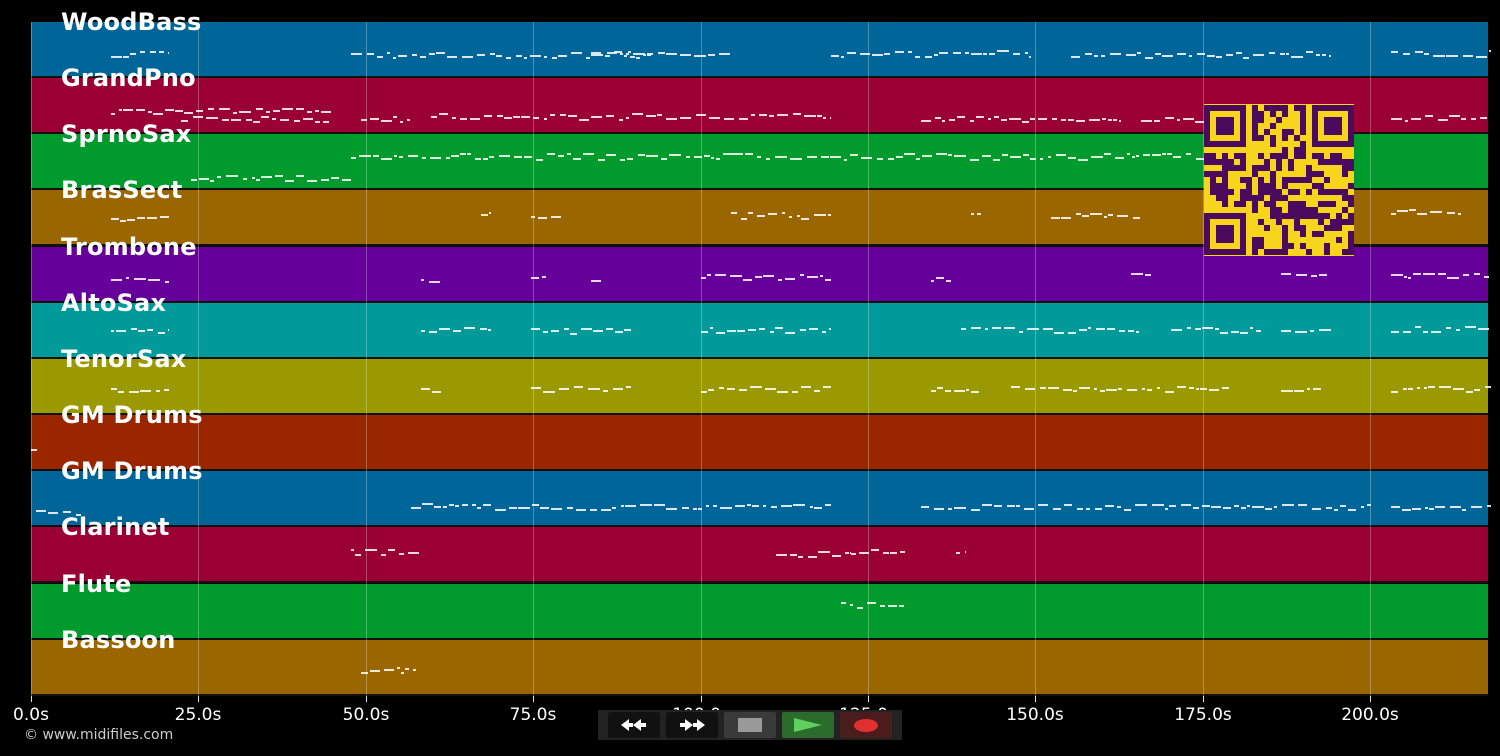 Image resolution: width=1500 pixels, height=756 pixels. Describe the element at coordinates (759, 605) in the screenshot. I see `track-lane: Flute` at that location.